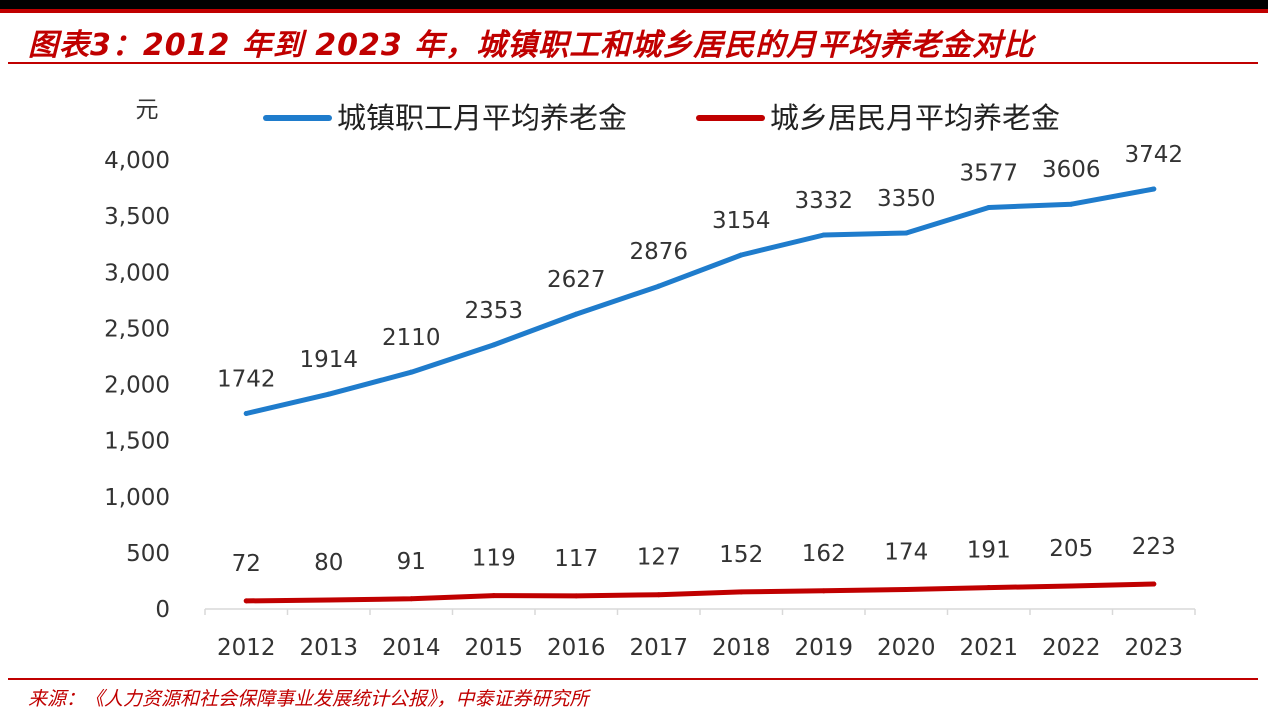 The width and height of the screenshot is (1268, 713). What do you see at coordinates (147, 110) in the screenshot?
I see `y-axis-unit-label: 元` at bounding box center [147, 110].